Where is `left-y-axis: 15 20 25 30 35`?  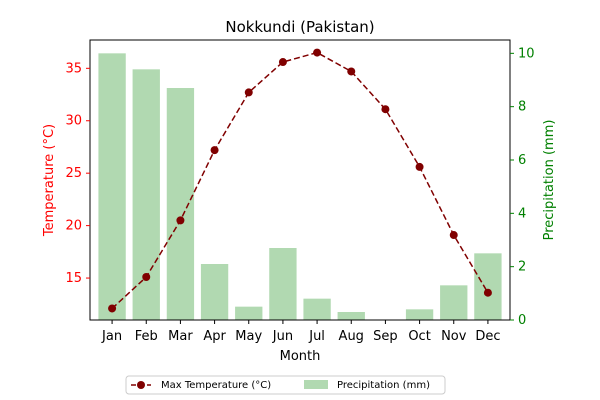
left-y-axis: 15 20 25 30 35 is located at coordinates (77, 173).